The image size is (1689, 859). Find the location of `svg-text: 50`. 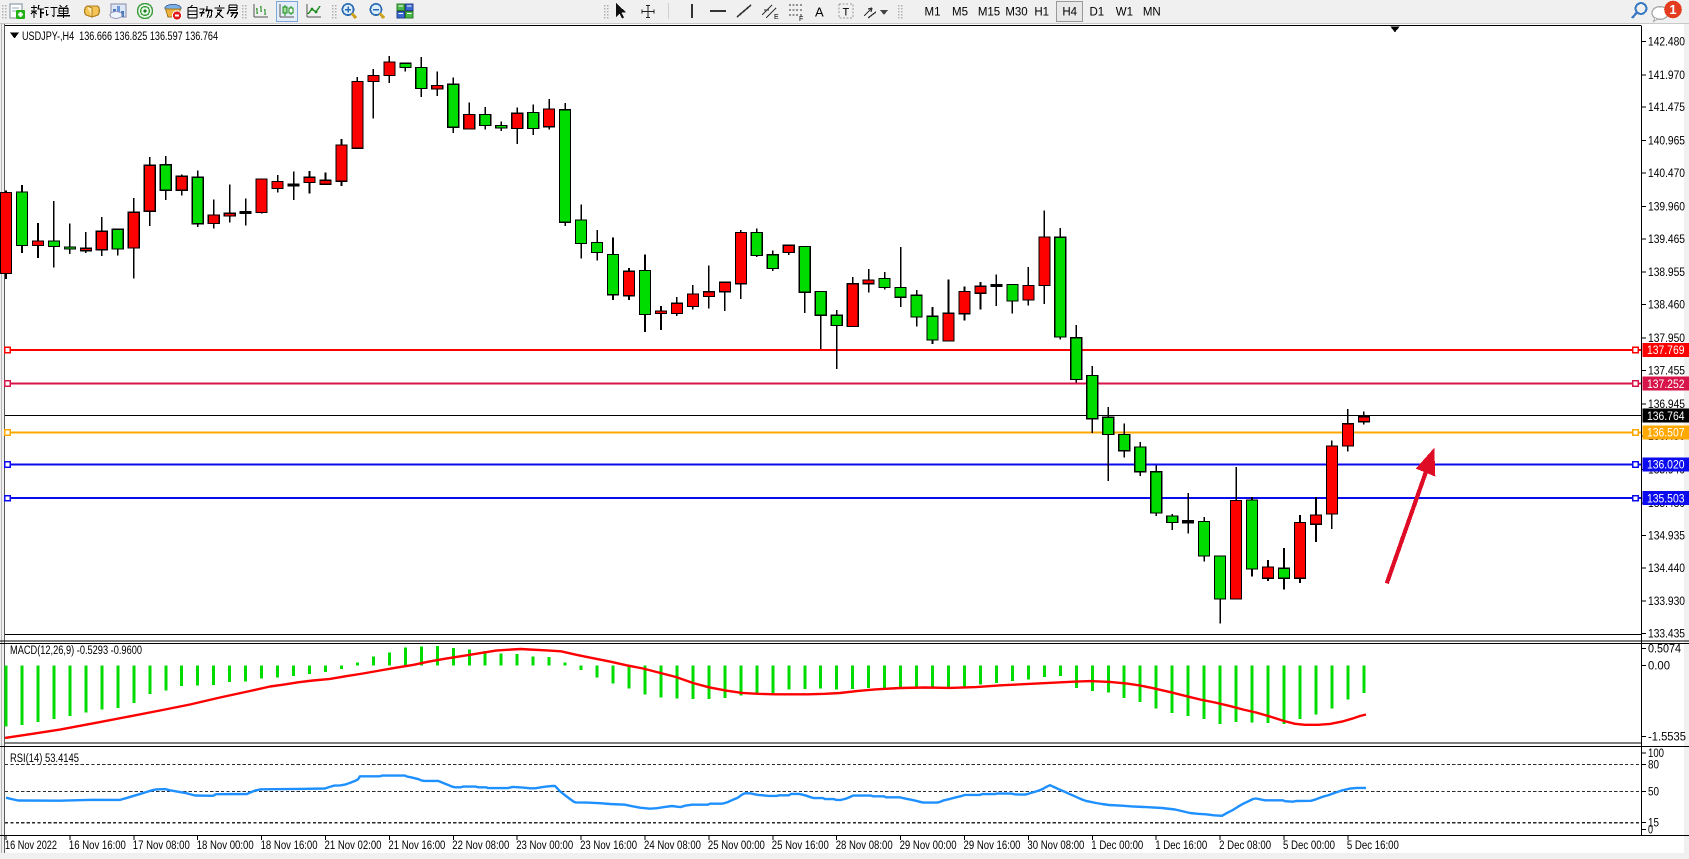

svg-text: 50 is located at coordinates (1653, 792).